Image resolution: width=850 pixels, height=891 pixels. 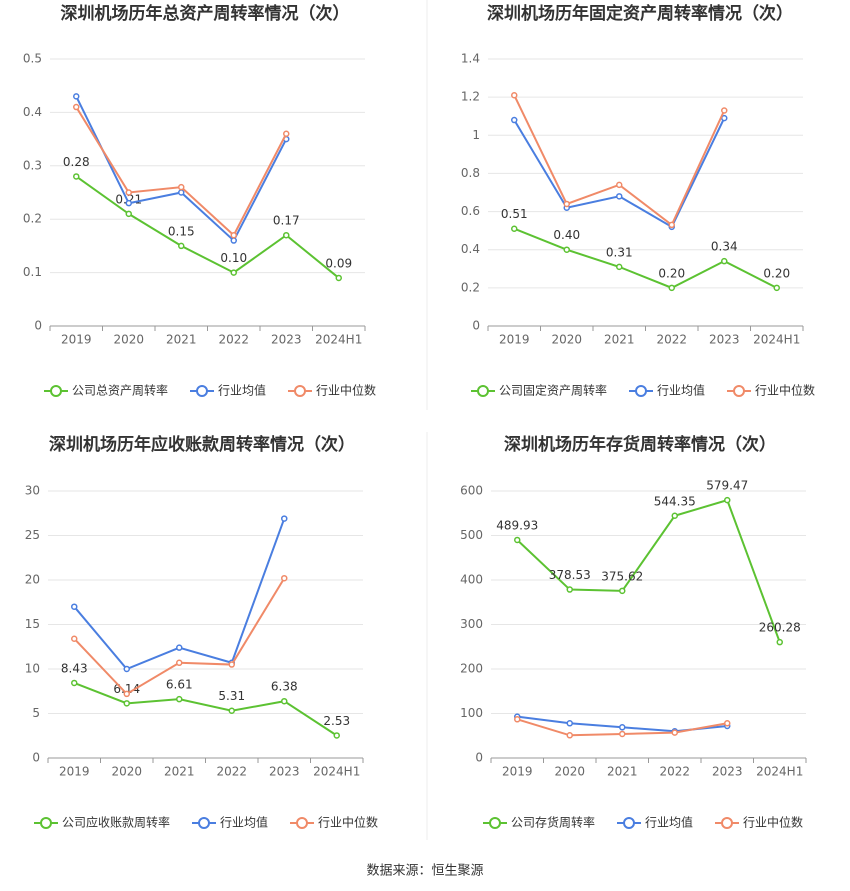 What do you see at coordinates (286, 221) in the screenshot?
I see `value-label: 0.17` at bounding box center [286, 221].